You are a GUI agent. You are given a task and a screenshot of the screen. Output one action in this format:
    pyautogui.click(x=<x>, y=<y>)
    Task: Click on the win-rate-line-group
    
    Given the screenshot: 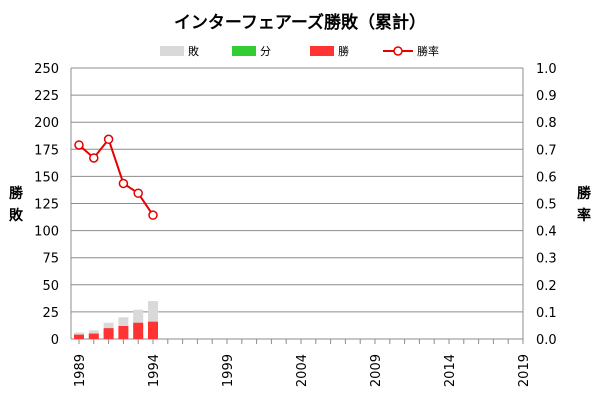 What is the action you would take?
    pyautogui.click(x=116, y=177)
    